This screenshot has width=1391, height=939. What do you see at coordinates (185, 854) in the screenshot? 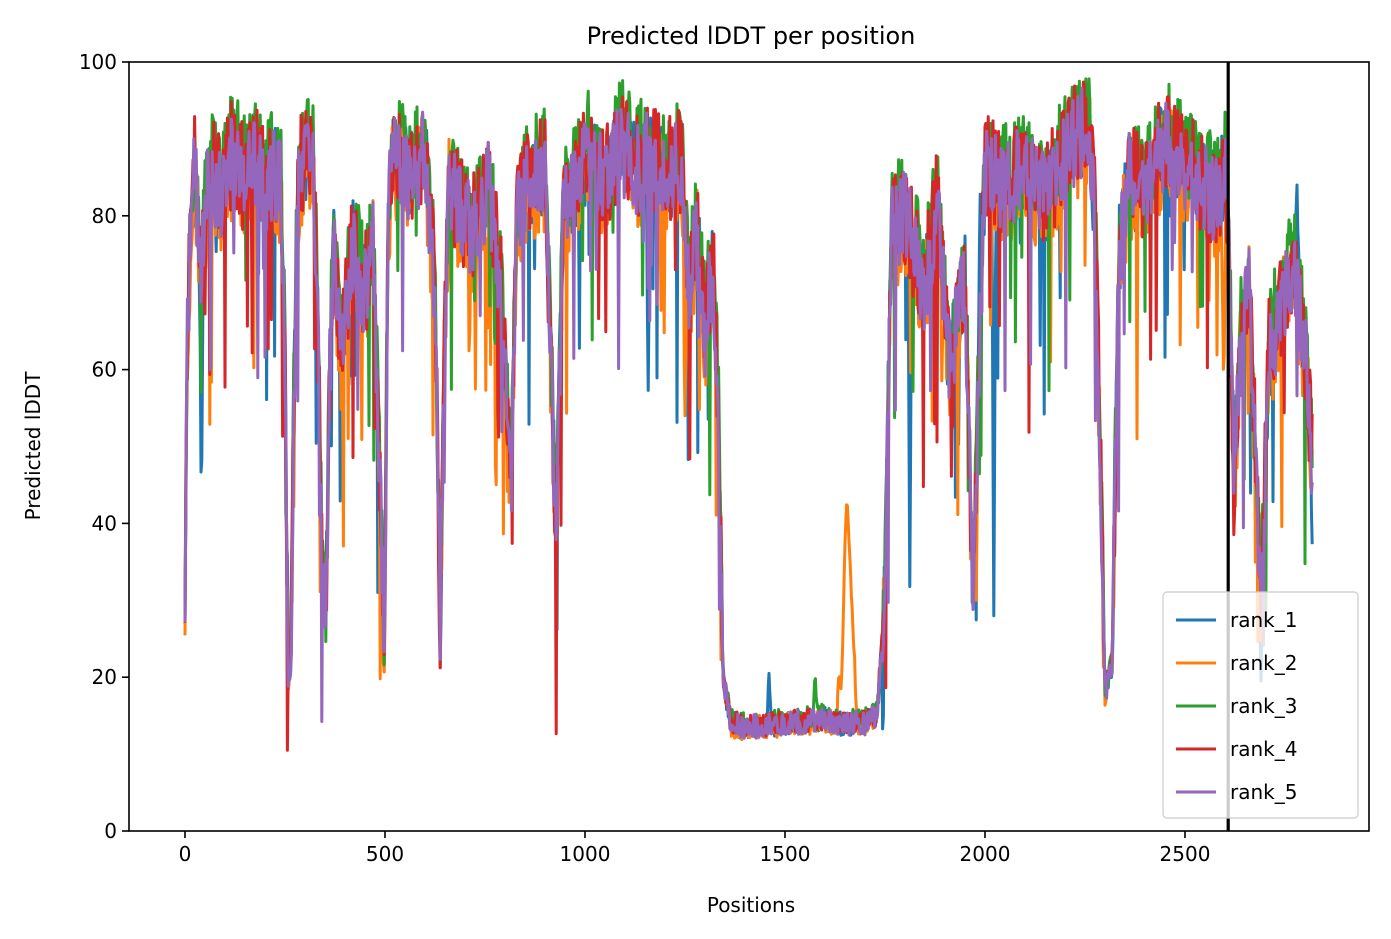
I see `x-tick-label: 0` at bounding box center [185, 854].